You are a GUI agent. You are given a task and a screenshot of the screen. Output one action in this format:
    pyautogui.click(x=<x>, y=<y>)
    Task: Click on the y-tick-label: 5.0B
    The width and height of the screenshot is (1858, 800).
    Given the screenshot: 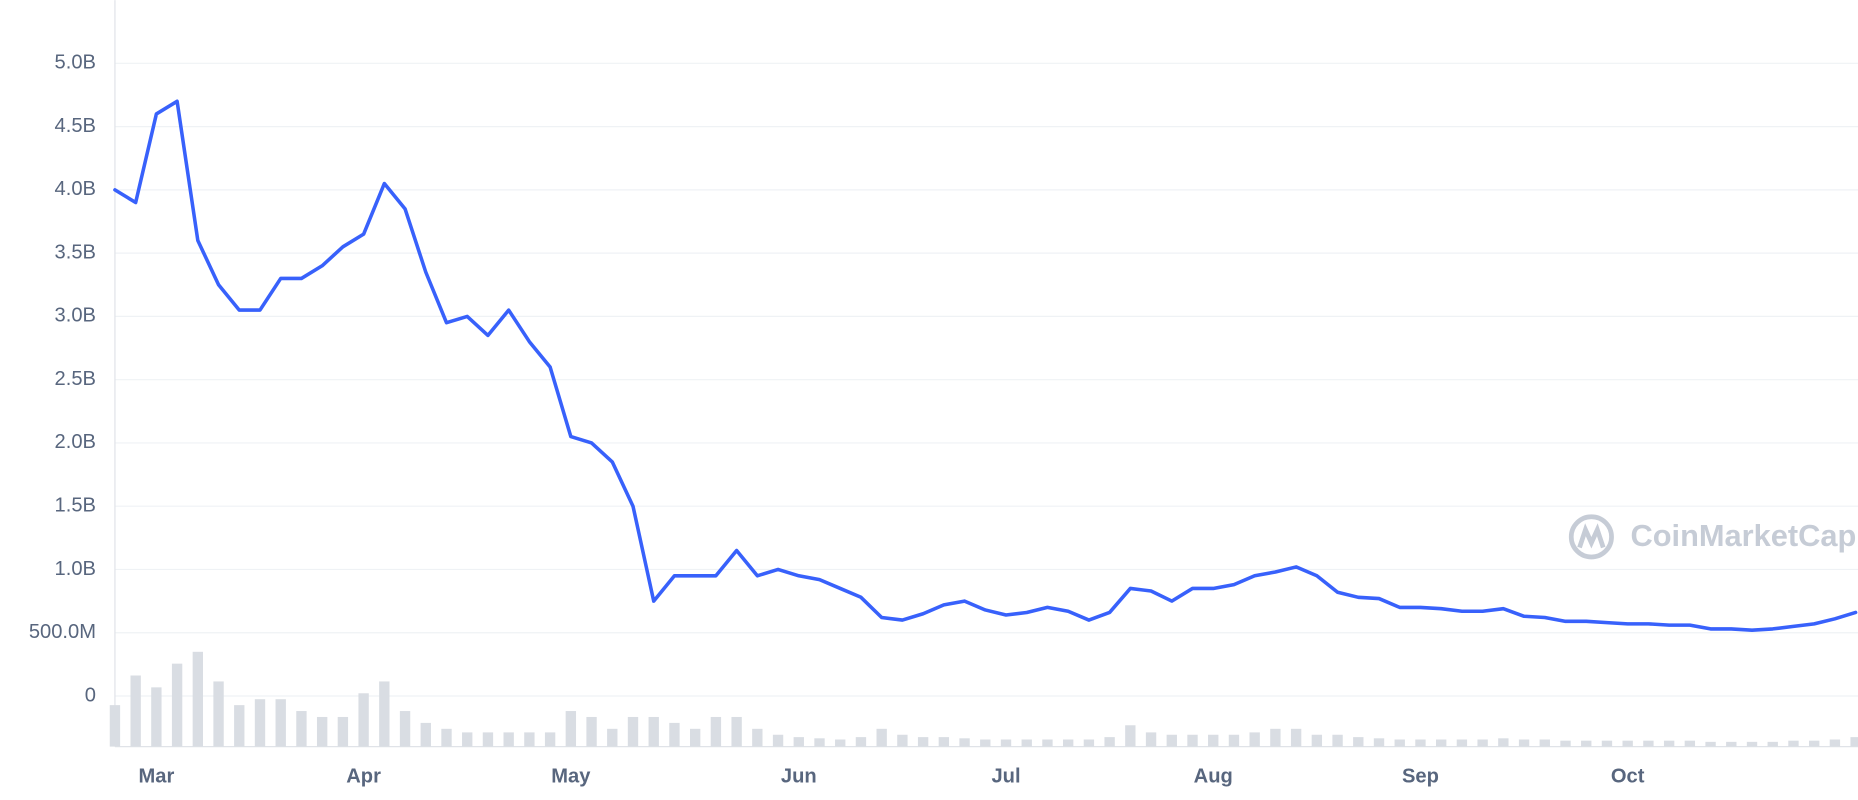 What is the action you would take?
    pyautogui.click(x=75, y=63)
    